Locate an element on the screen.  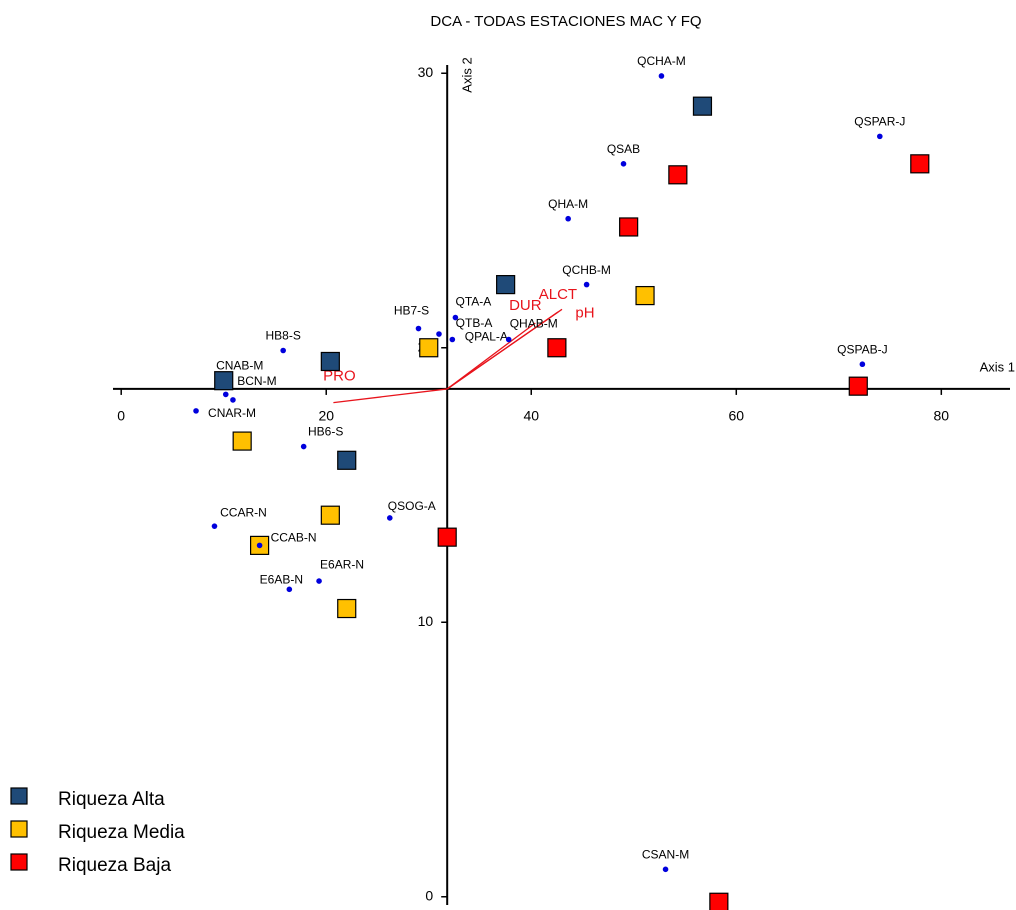
site-label: QPAL-A is located at coordinates (486, 337).